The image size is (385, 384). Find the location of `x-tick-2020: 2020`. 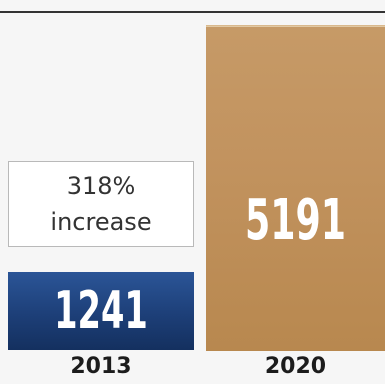

x-tick-2020: 2020 is located at coordinates (295, 366).